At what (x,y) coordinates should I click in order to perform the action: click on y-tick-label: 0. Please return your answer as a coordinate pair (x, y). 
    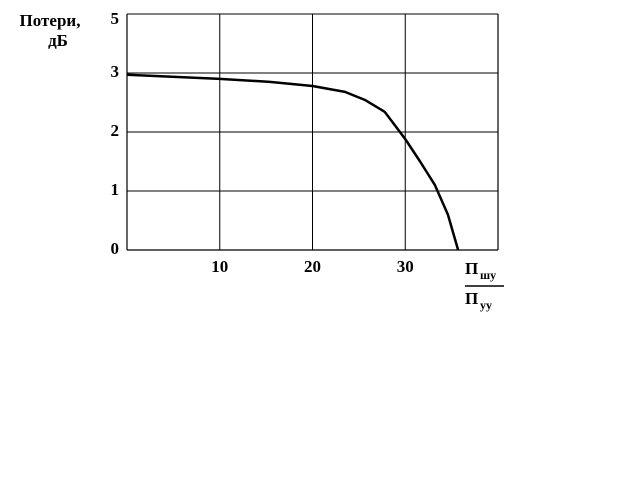
    Looking at the image, I should click on (115, 248).